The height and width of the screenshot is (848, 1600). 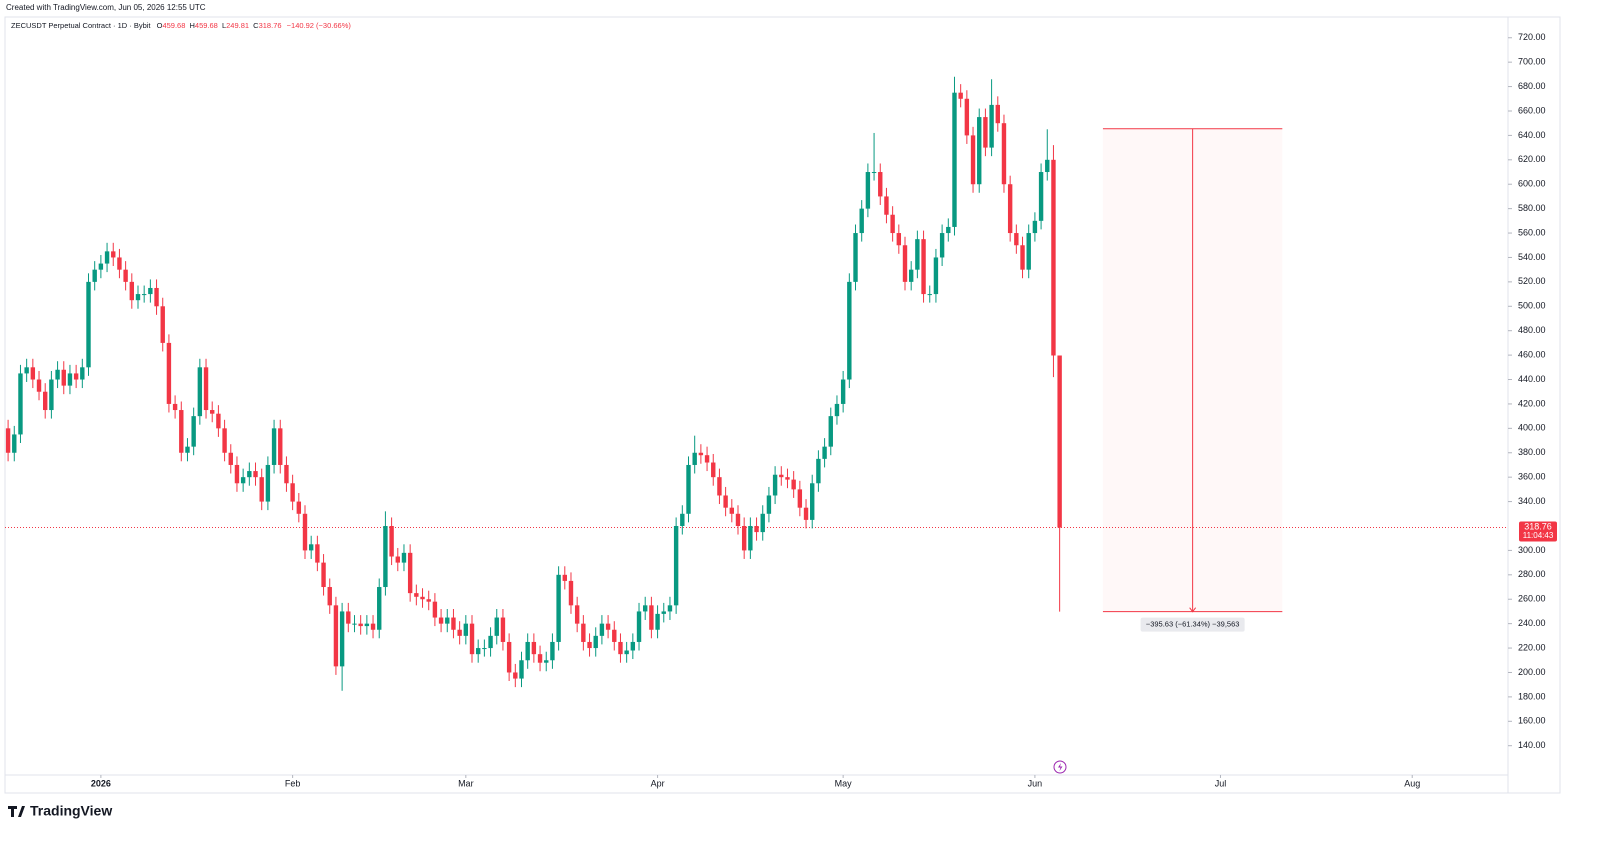 I want to click on x-tick-label: Jun, so click(x=1035, y=783).